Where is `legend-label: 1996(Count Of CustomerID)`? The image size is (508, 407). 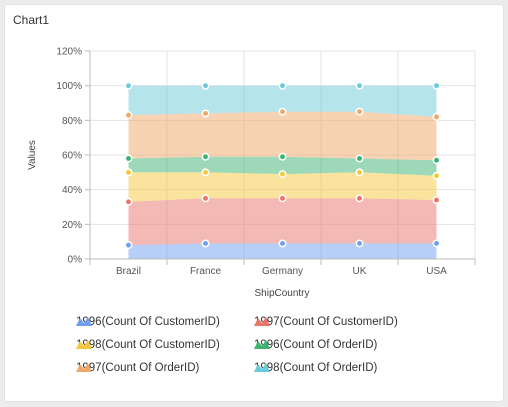
legend-label: 1996(Count Of CustomerID) is located at coordinates (148, 322).